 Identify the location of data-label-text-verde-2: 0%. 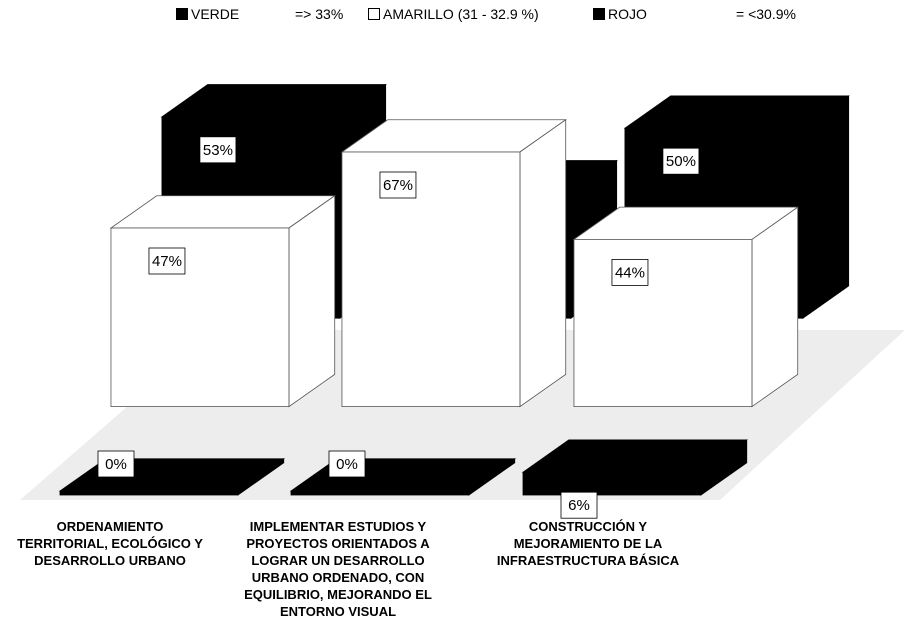
(347, 464).